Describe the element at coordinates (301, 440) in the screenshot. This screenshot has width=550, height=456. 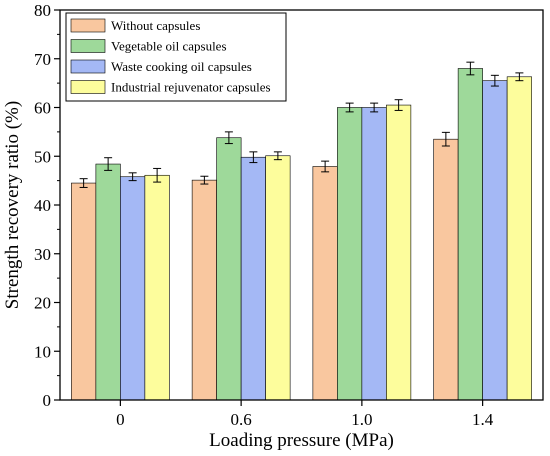
I see `x-axis-title: Loading pressure (MPa)` at that location.